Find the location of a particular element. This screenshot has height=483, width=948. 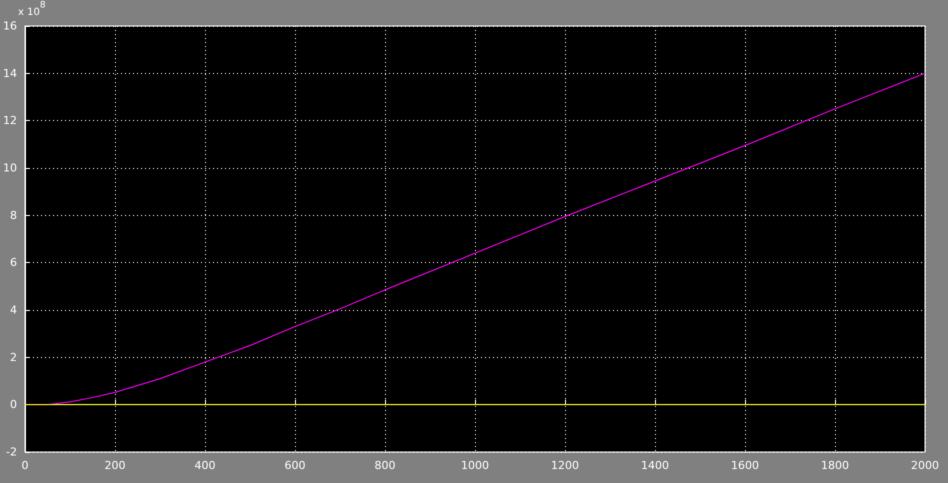

y-tick-label: 0 is located at coordinates (13, 405).